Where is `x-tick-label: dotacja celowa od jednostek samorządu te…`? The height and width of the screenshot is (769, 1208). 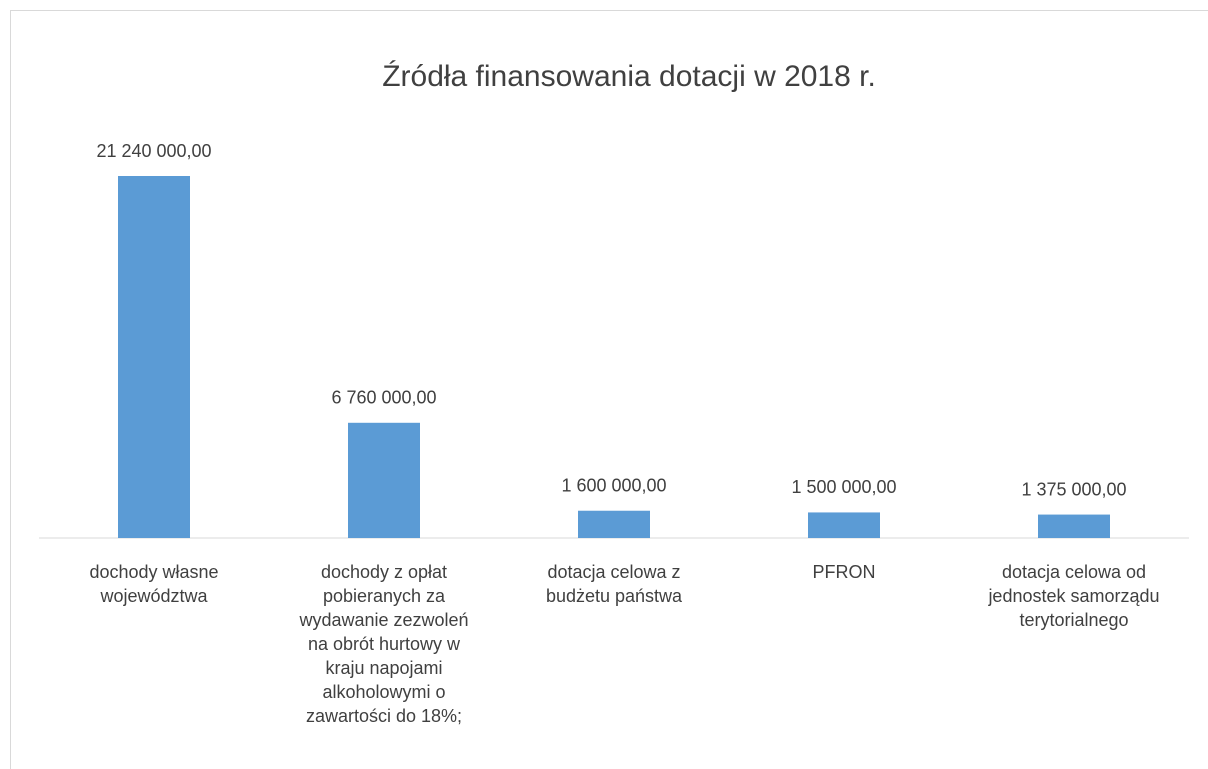 x-tick-label: dotacja celowa od jednostek samorządu te… is located at coordinates (1074, 596).